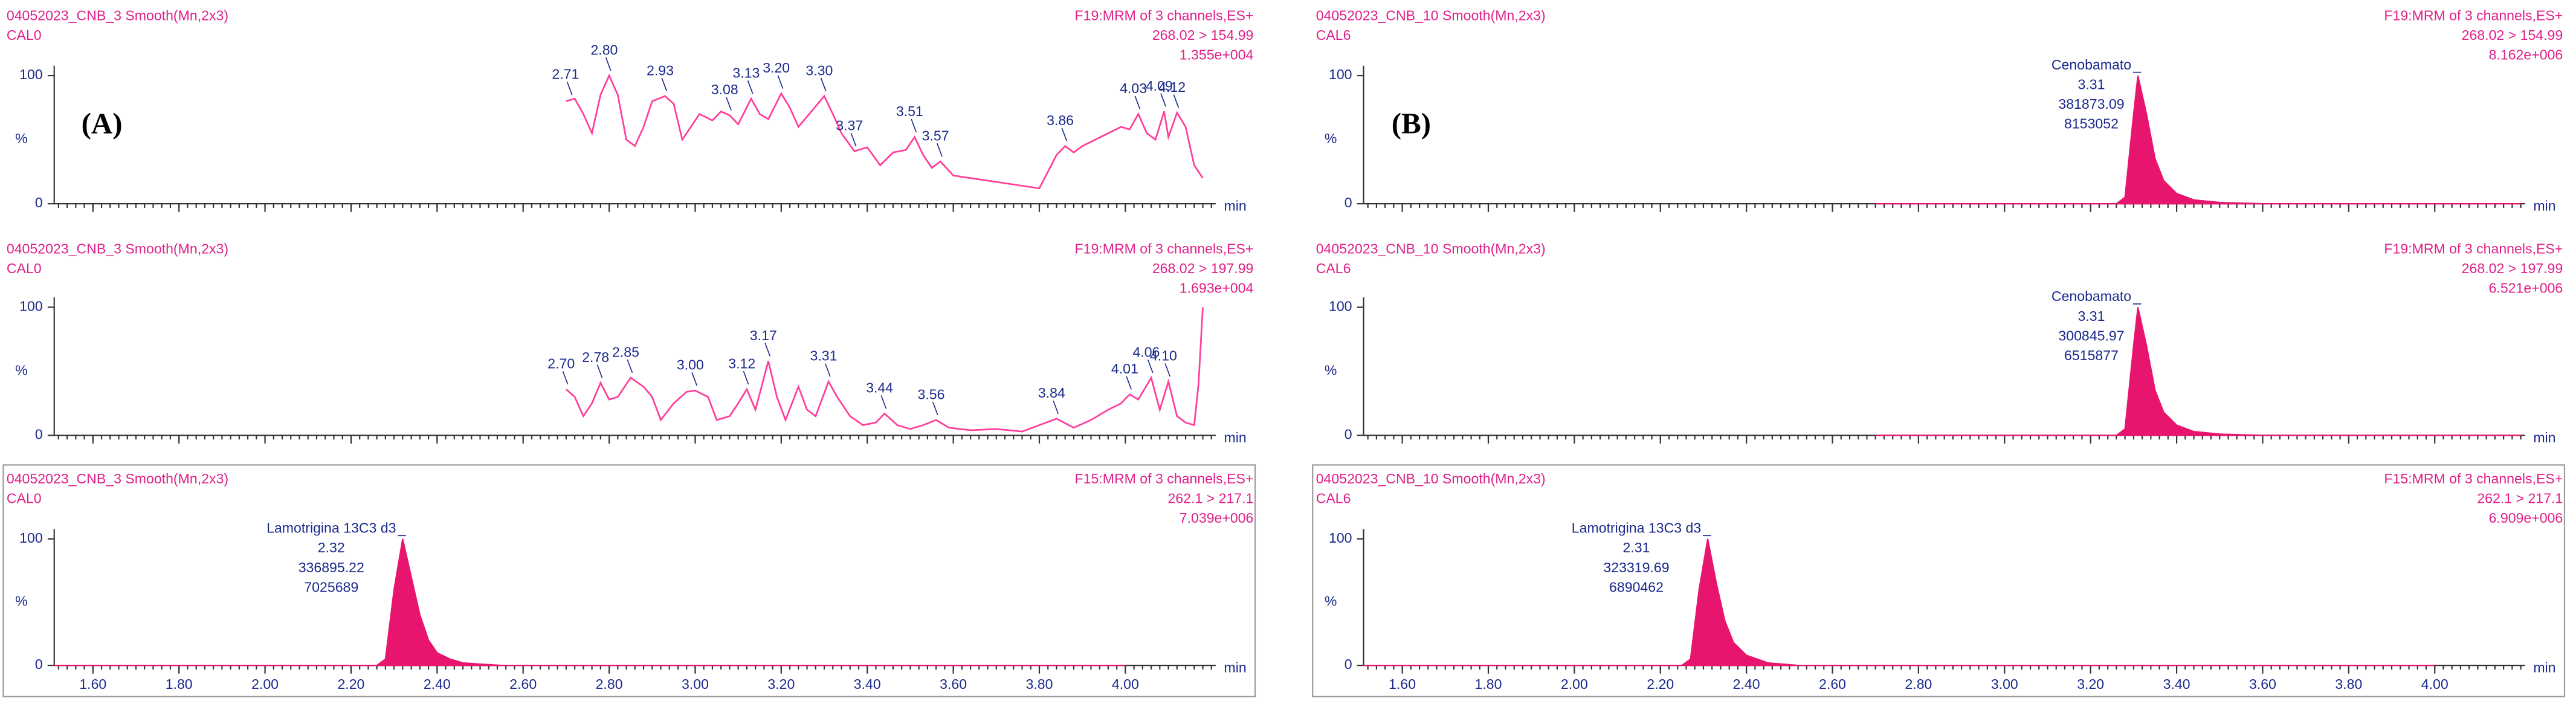 Image resolution: width=2576 pixels, height=704 pixels. Describe the element at coordinates (1333, 35) in the screenshot. I see `sample-name: CAL6` at that location.